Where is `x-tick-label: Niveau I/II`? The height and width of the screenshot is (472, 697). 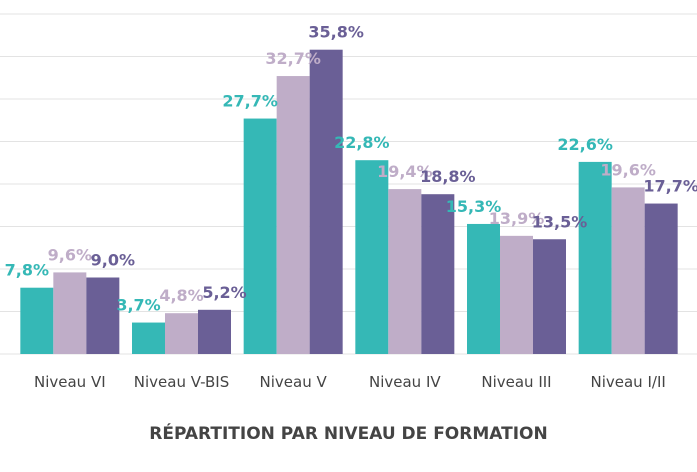 x-tick-label: Niveau I/II is located at coordinates (628, 382).